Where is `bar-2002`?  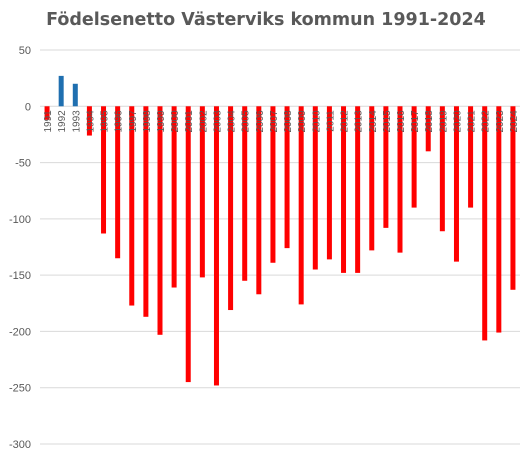
bar-2002 is located at coordinates (202, 192).